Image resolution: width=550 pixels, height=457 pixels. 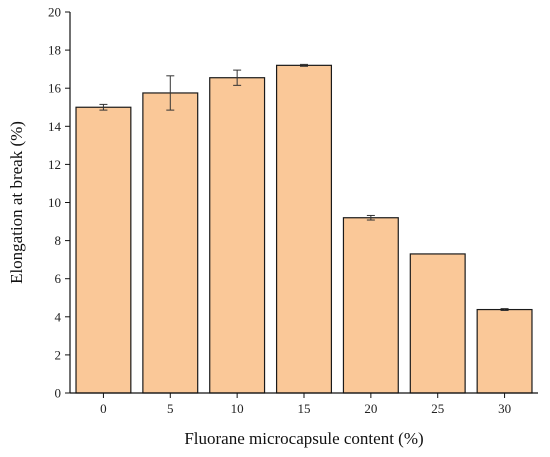 What do you see at coordinates (54, 164) in the screenshot?
I see `y-tick-label-12: 12` at bounding box center [54, 164].